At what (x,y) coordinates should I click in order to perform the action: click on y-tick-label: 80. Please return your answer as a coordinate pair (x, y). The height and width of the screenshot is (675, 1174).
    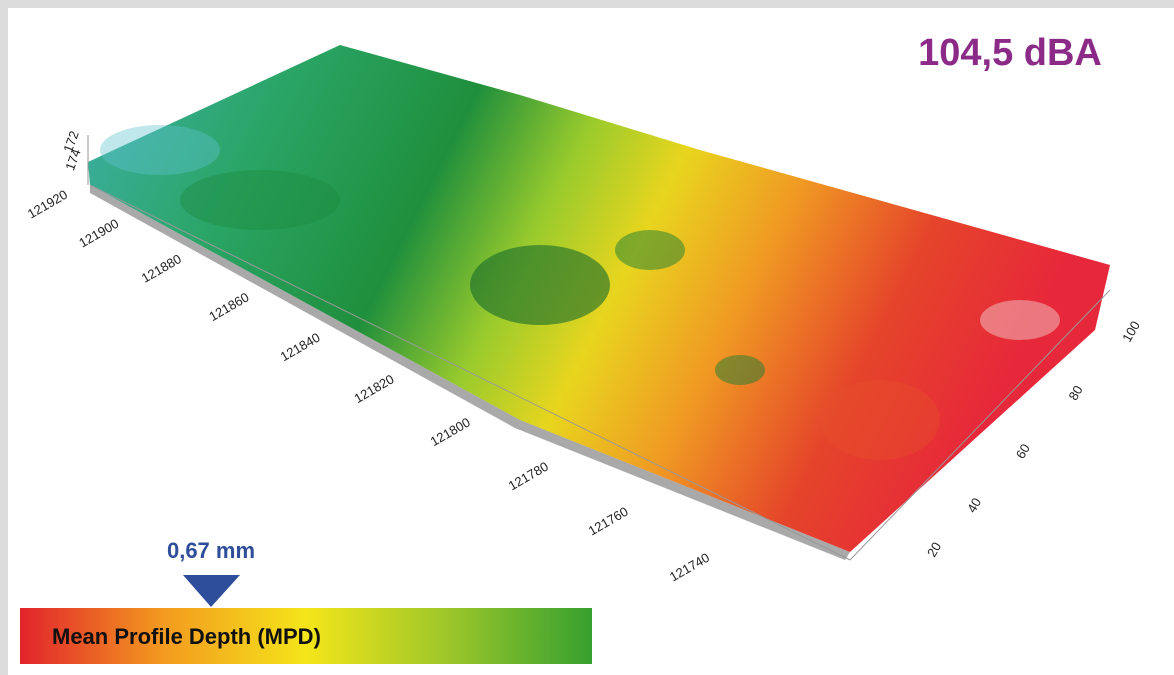
    Looking at the image, I should click on (1075, 393).